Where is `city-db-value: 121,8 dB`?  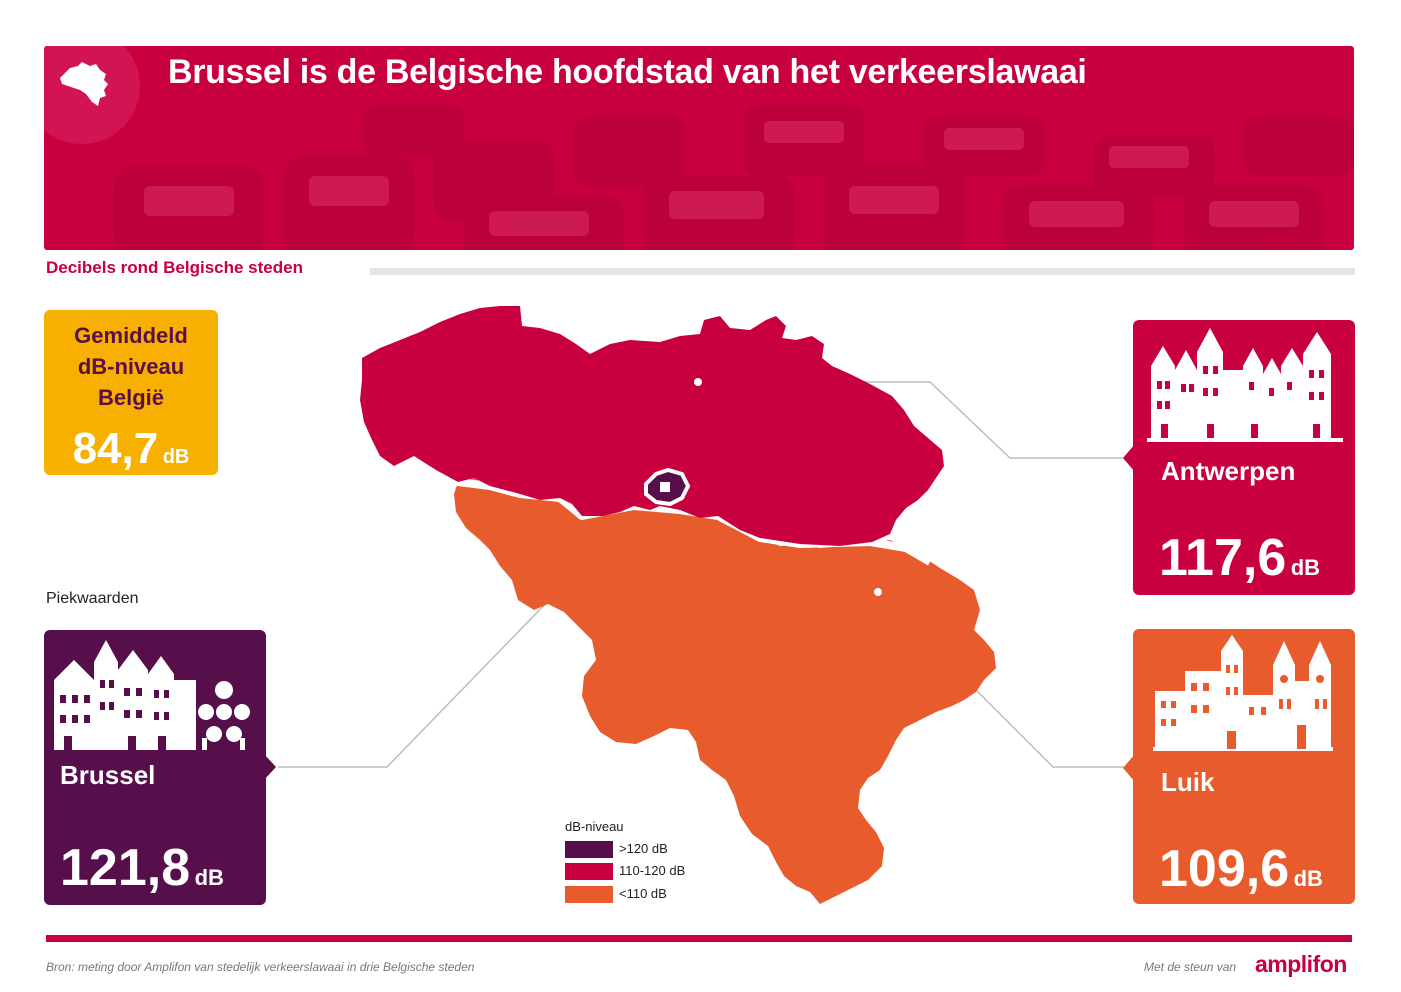
city-db-value: 121,8 dB is located at coordinates (142, 868).